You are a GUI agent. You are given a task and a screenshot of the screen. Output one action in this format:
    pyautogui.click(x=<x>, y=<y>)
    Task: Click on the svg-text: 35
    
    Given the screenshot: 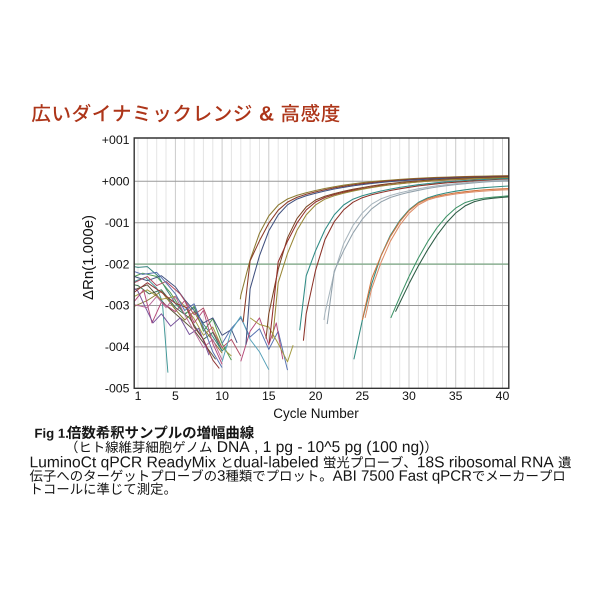 What is the action you would take?
    pyautogui.click(x=456, y=396)
    